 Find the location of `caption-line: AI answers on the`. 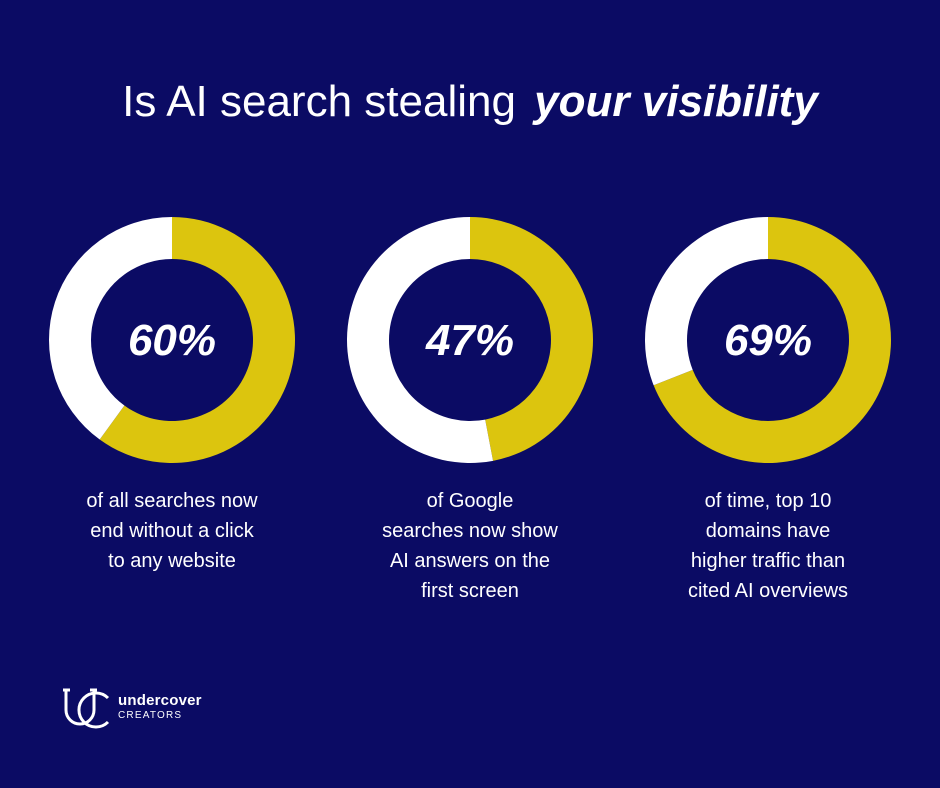

caption-line: AI answers on the is located at coordinates (470, 561).